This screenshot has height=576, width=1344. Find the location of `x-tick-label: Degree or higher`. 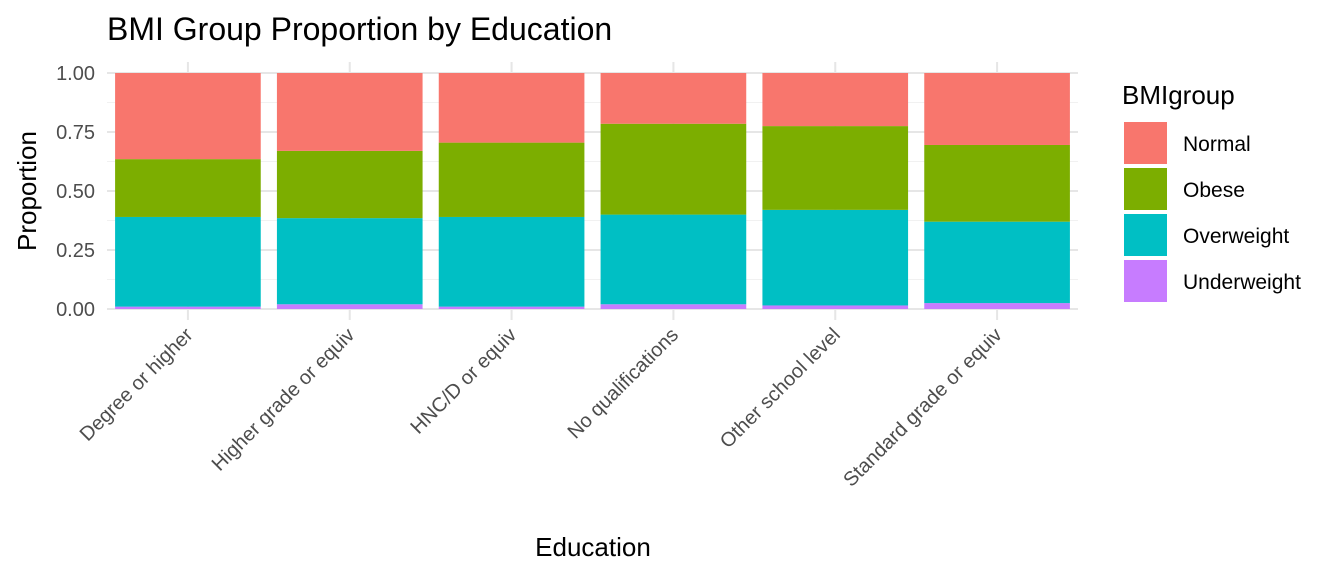

x-tick-label: Degree or higher is located at coordinates (137, 385).